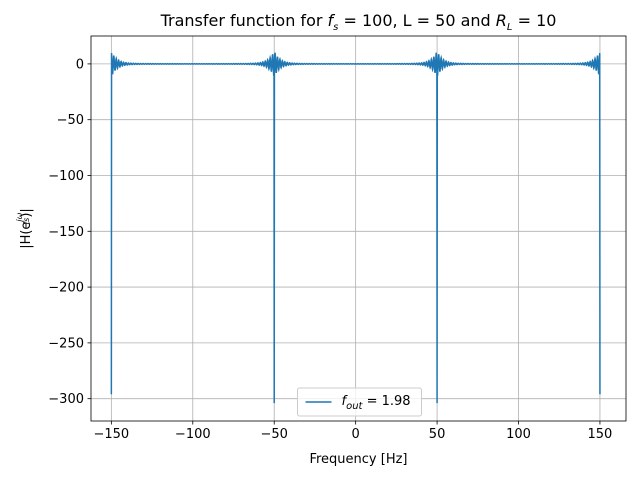  What do you see at coordinates (66, 399) in the screenshot?
I see `y-tick-label: −300` at bounding box center [66, 399].